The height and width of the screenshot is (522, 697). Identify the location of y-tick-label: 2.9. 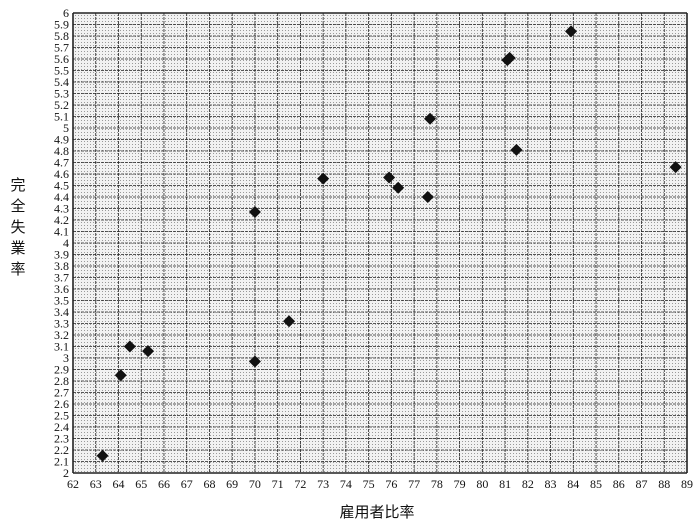
(61, 370).